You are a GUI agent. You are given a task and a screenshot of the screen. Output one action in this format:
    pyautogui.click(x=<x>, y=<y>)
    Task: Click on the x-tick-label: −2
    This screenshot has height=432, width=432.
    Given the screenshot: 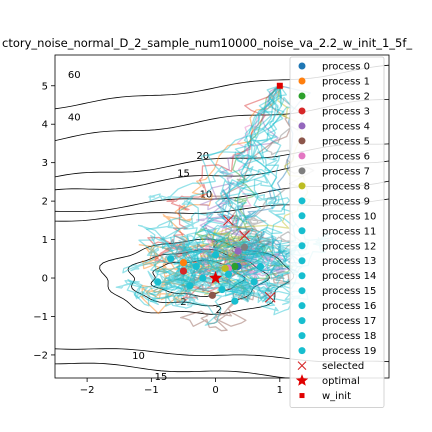 What is the action you would take?
    pyautogui.click(x=87, y=390)
    